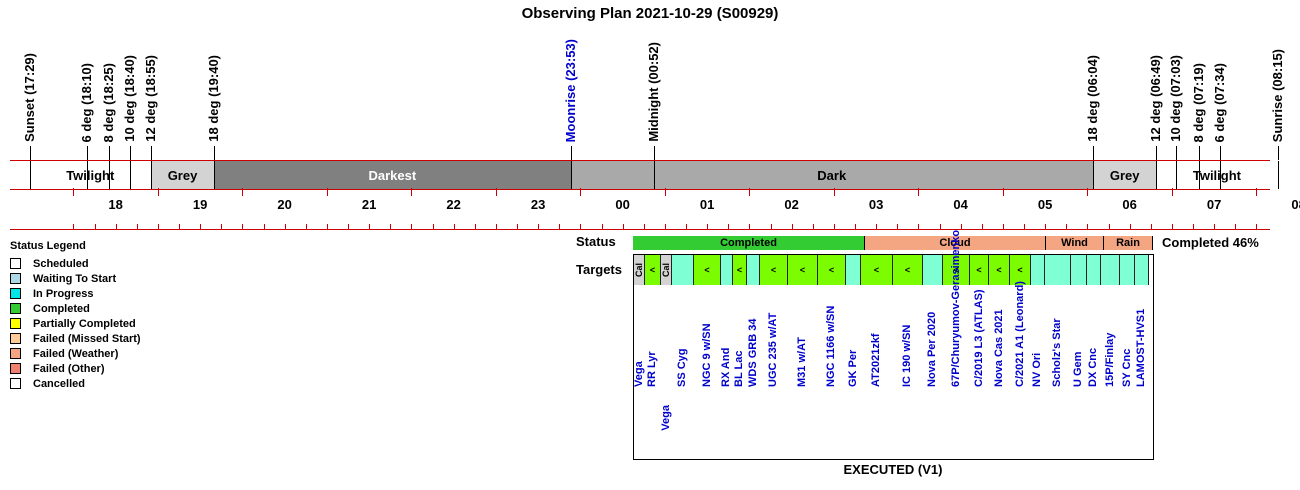 This screenshot has width=1300, height=490. What do you see at coordinates (831, 175) in the screenshot?
I see `phase-segment-dark: Dark` at bounding box center [831, 175].